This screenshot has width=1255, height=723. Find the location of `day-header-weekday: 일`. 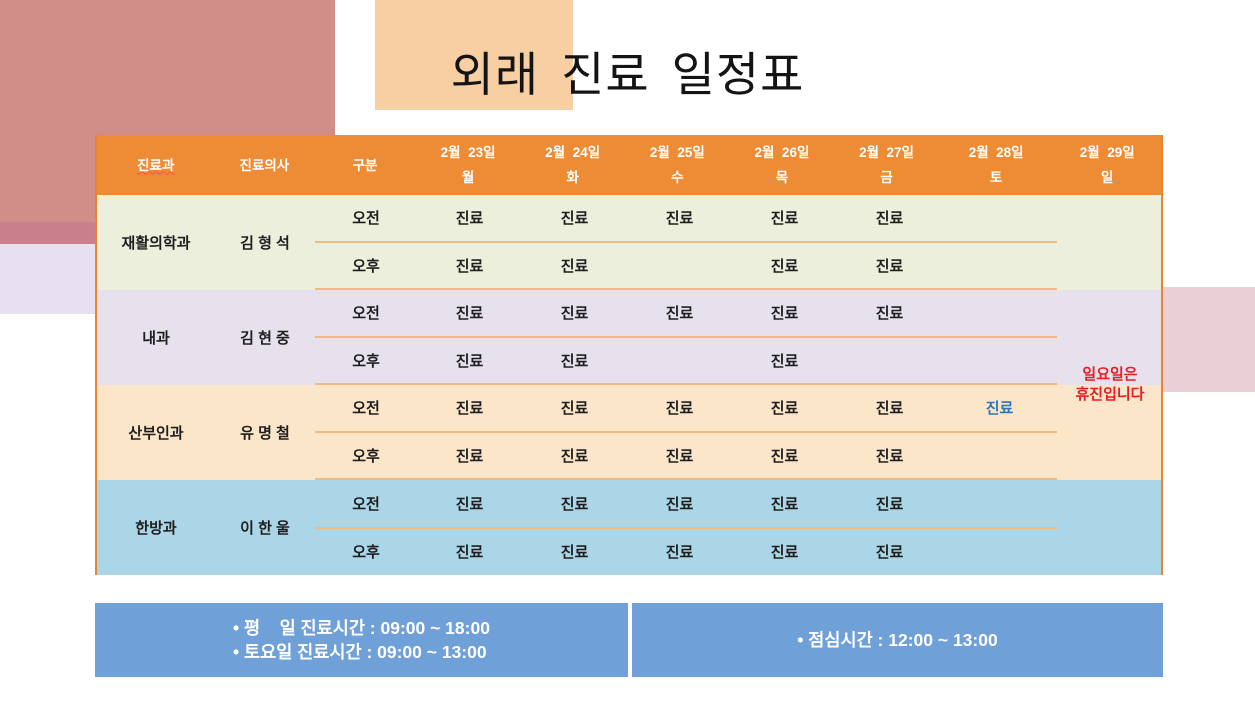

day-header-weekday: 일 is located at coordinates (1107, 177).